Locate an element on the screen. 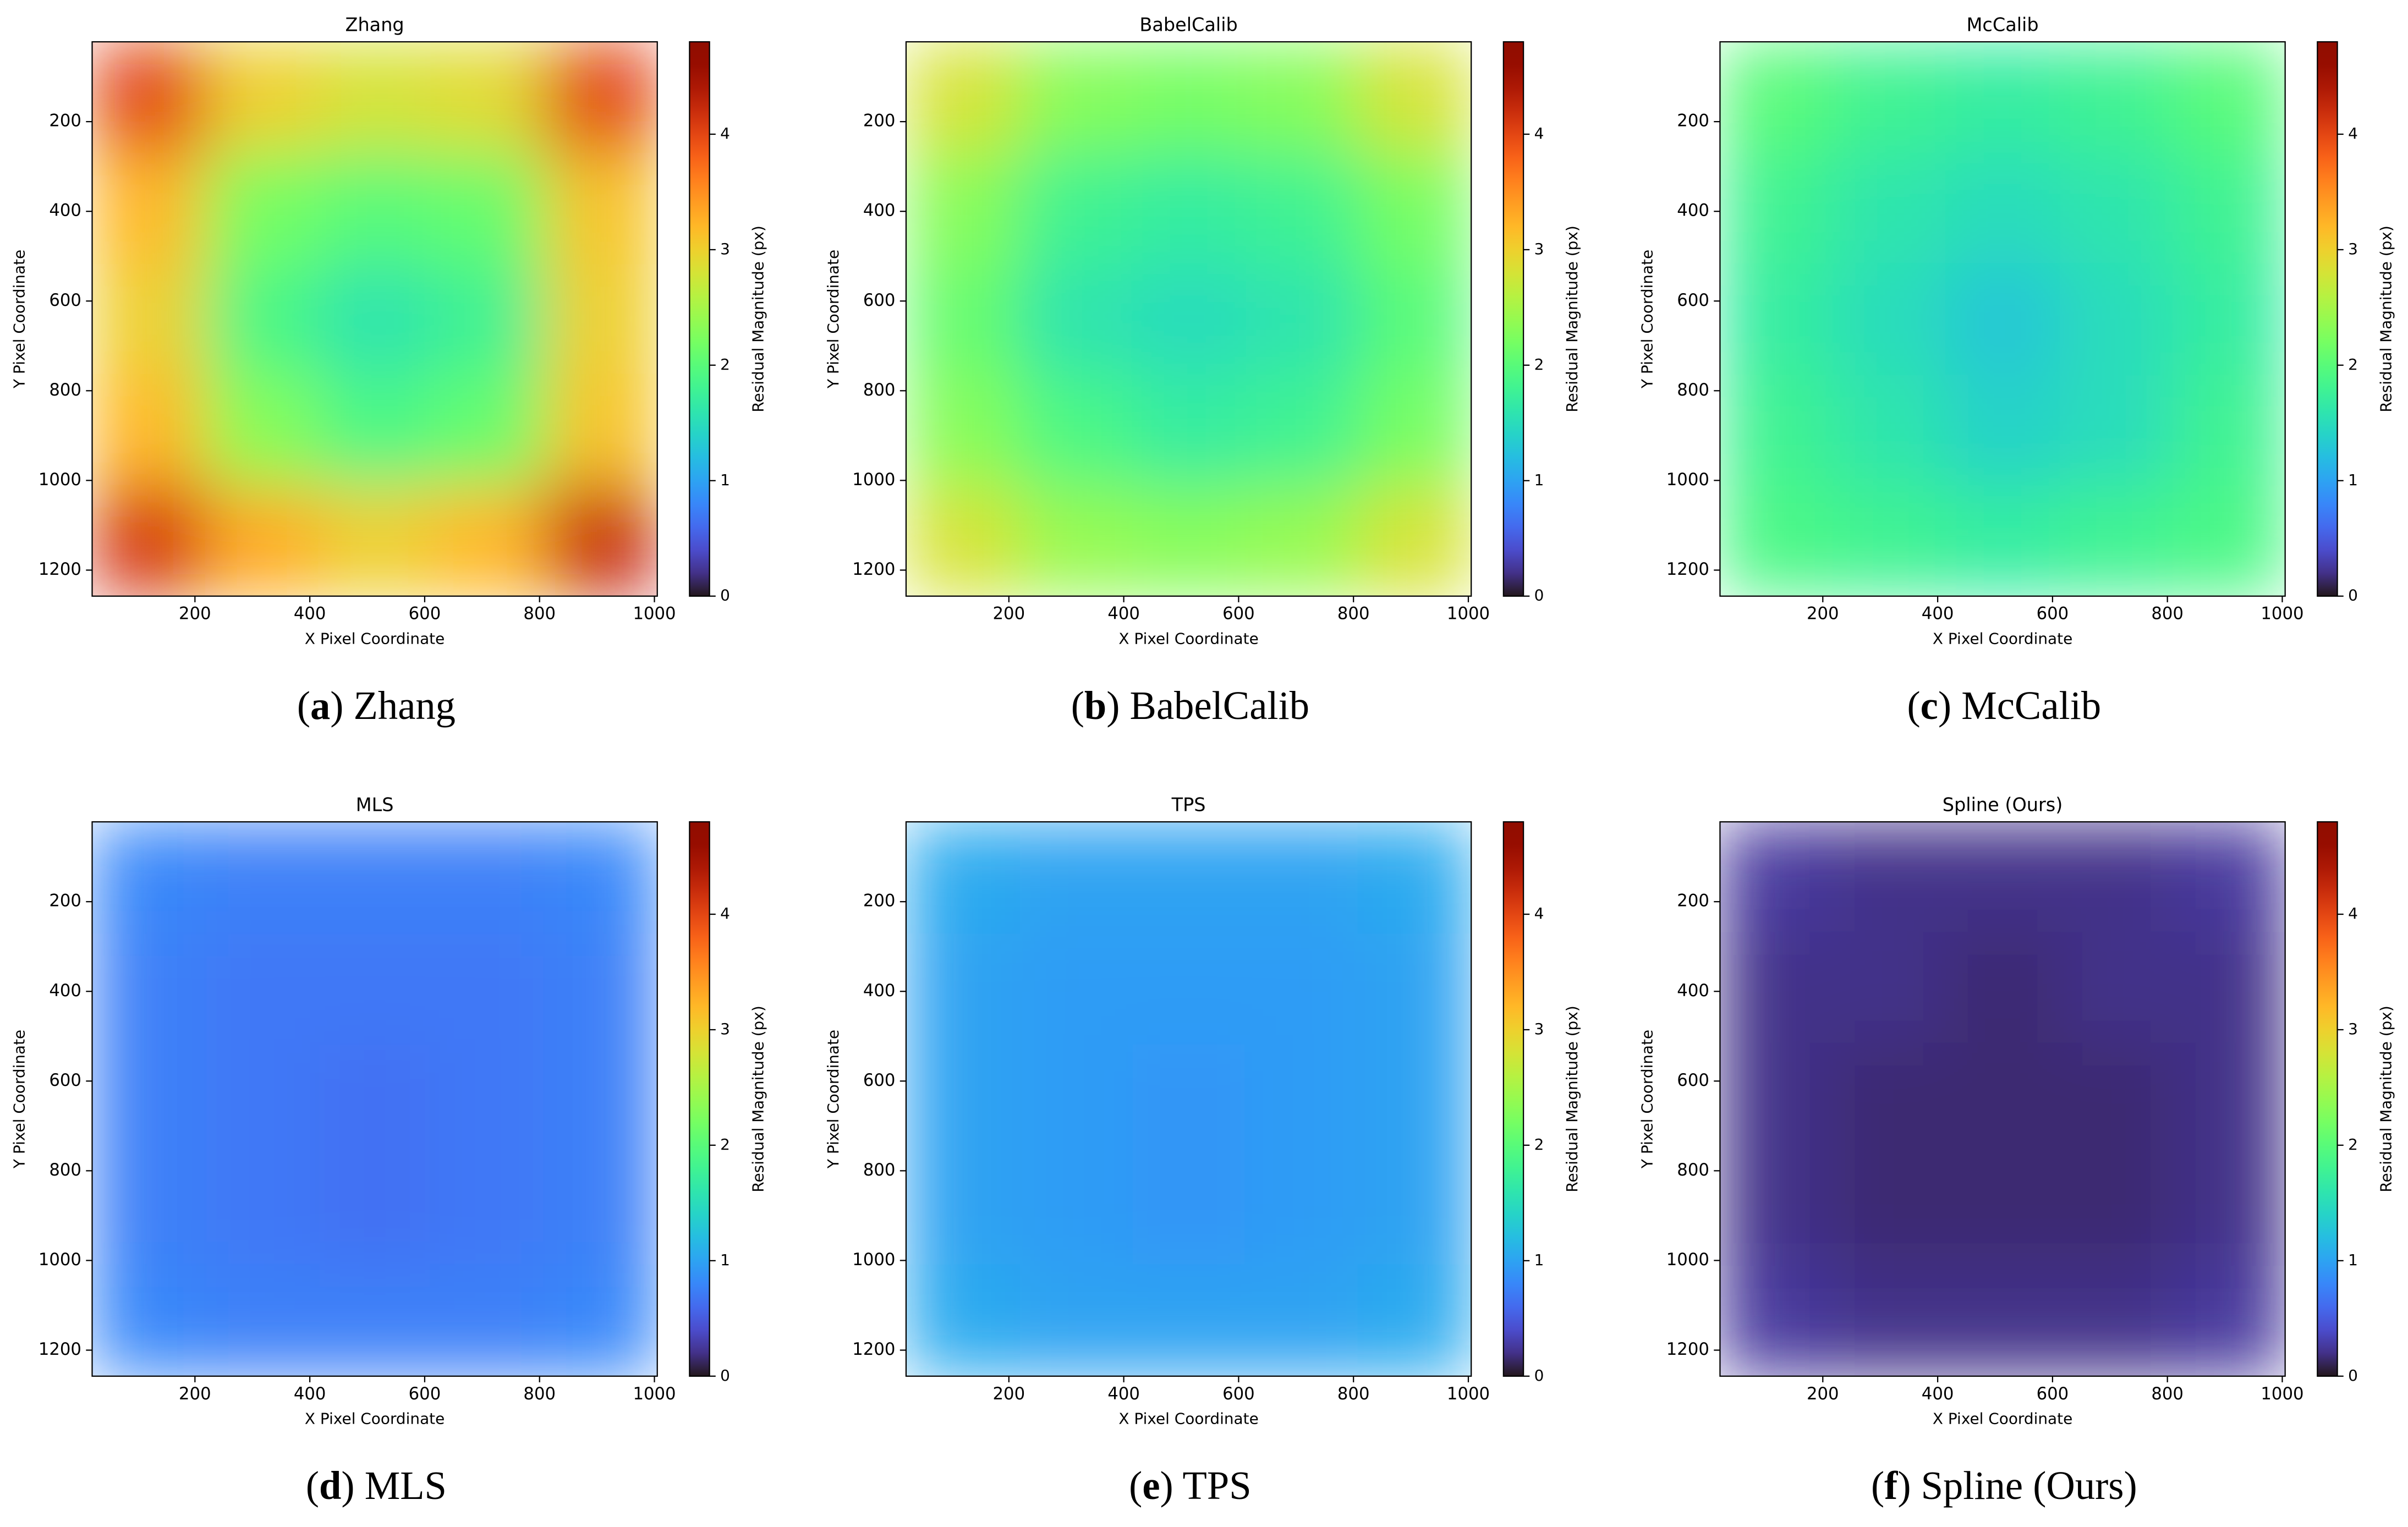  x-axis-label: X Pixel Coordinate is located at coordinates (375, 638).